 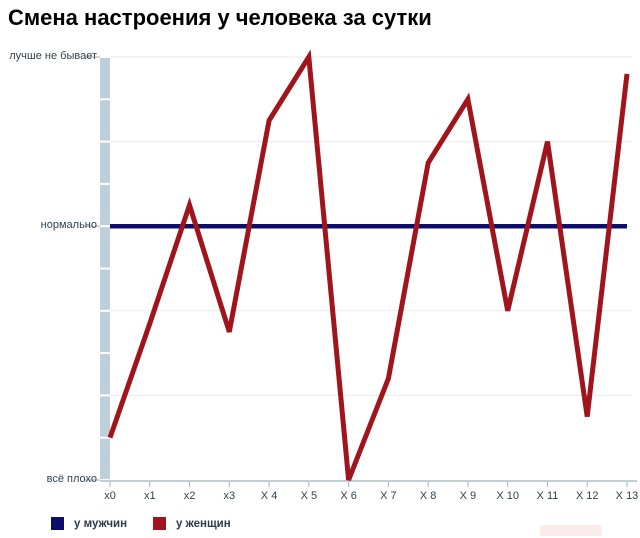 I want to click on x-tick-label: X 12, so click(x=587, y=496).